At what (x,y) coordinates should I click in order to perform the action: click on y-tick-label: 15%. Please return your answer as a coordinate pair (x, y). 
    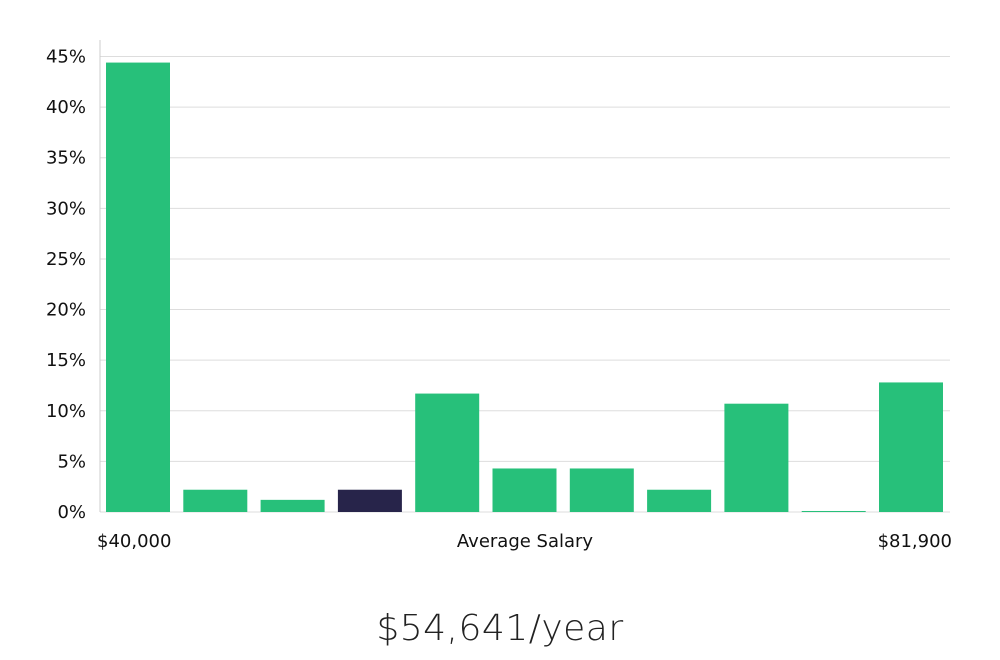
    Looking at the image, I should click on (66, 360).